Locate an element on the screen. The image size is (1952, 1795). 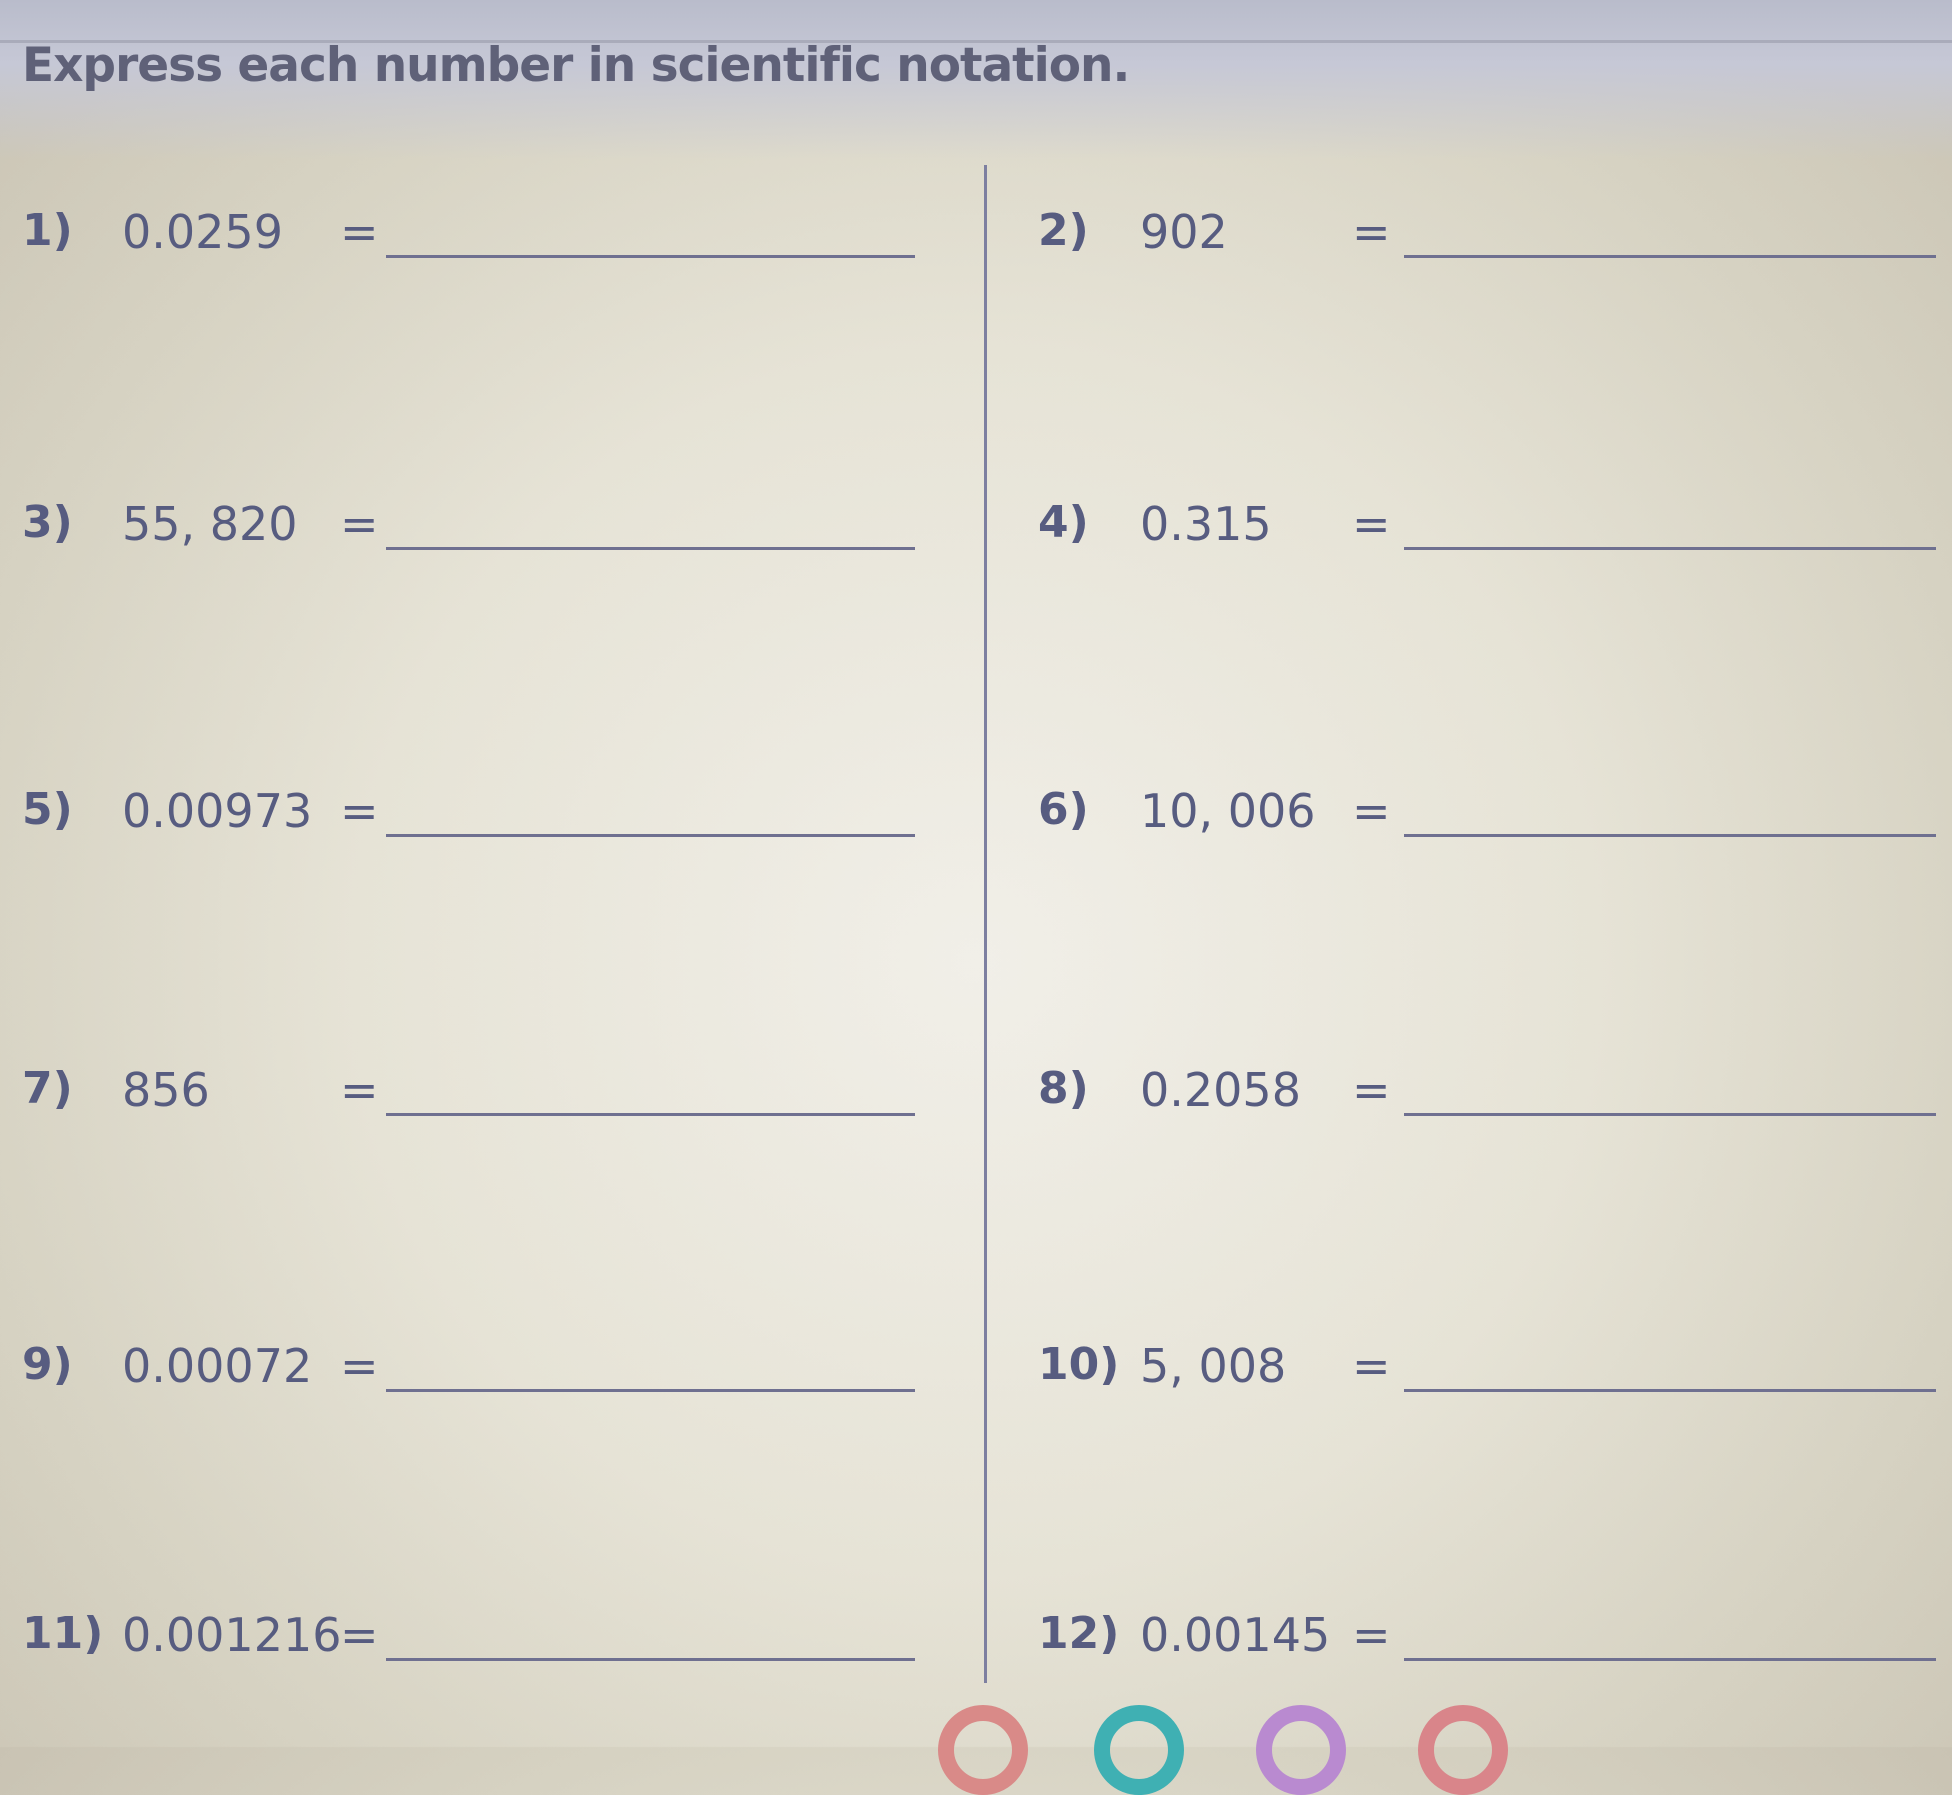
purple-app-icon is located at coordinates (1301, 1750).